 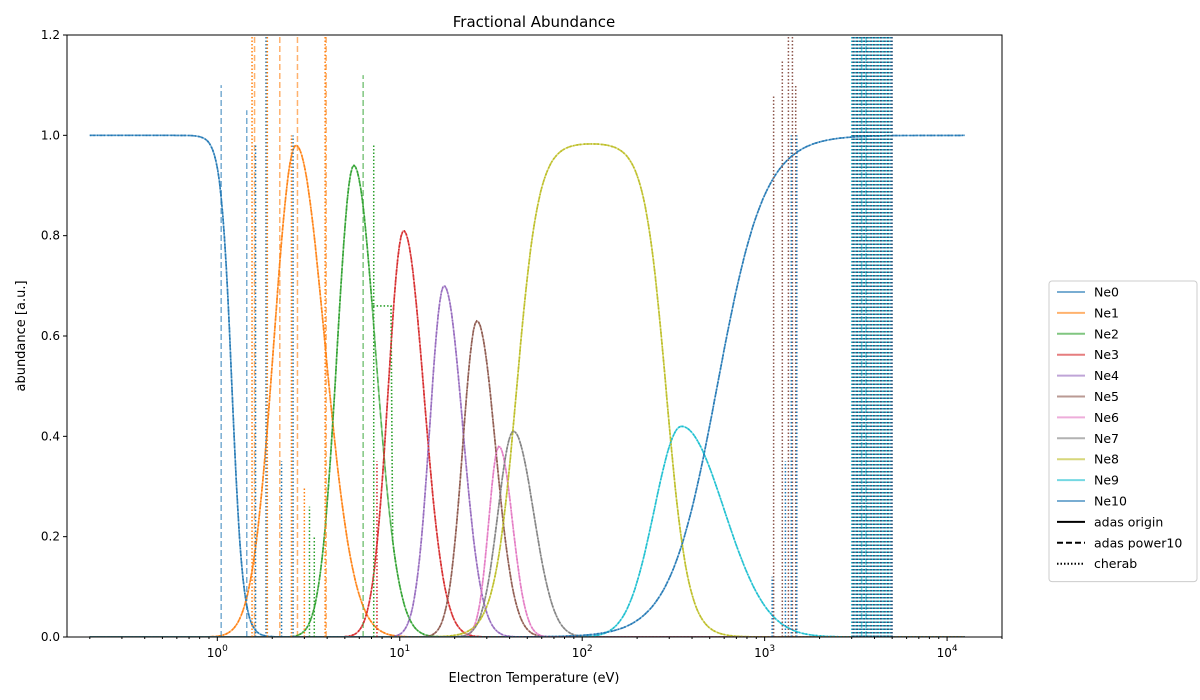 I want to click on x-tick-label: 10¹, so click(x=399, y=652).